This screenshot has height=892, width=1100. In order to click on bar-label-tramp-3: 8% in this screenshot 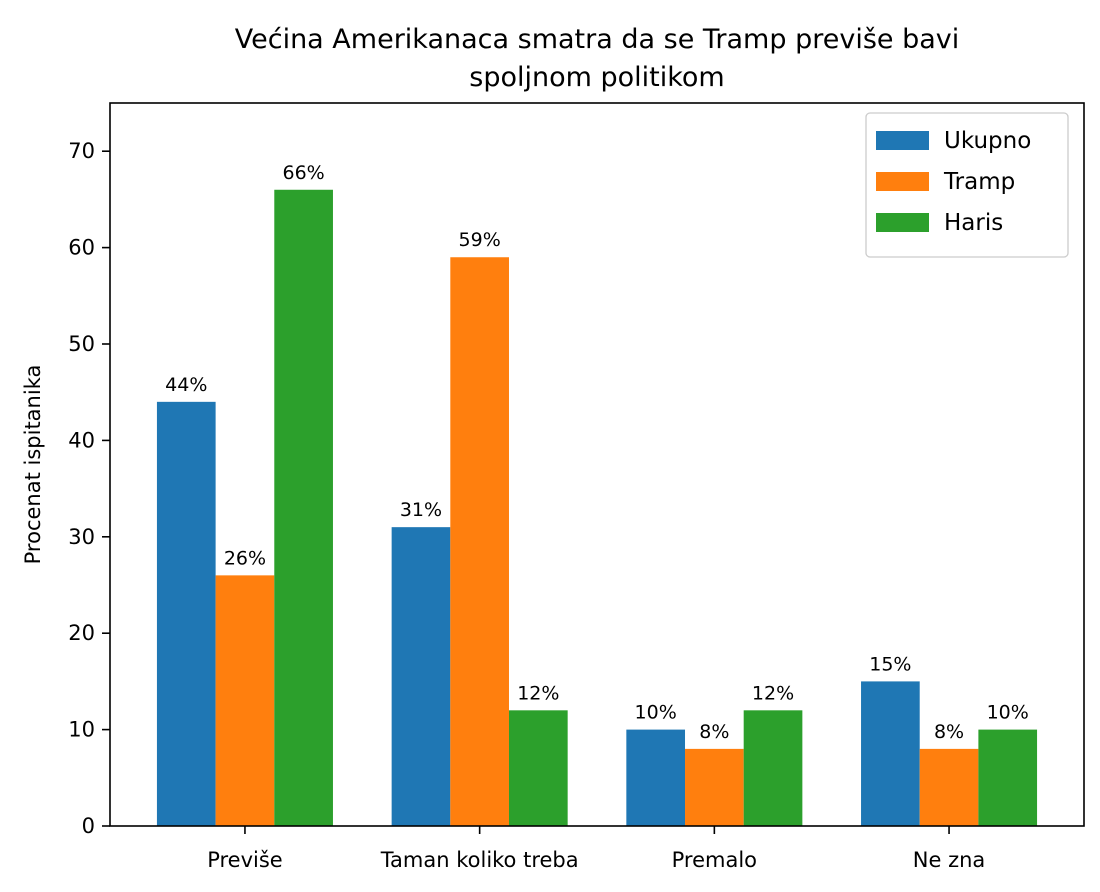, I will do `click(714, 732)`.